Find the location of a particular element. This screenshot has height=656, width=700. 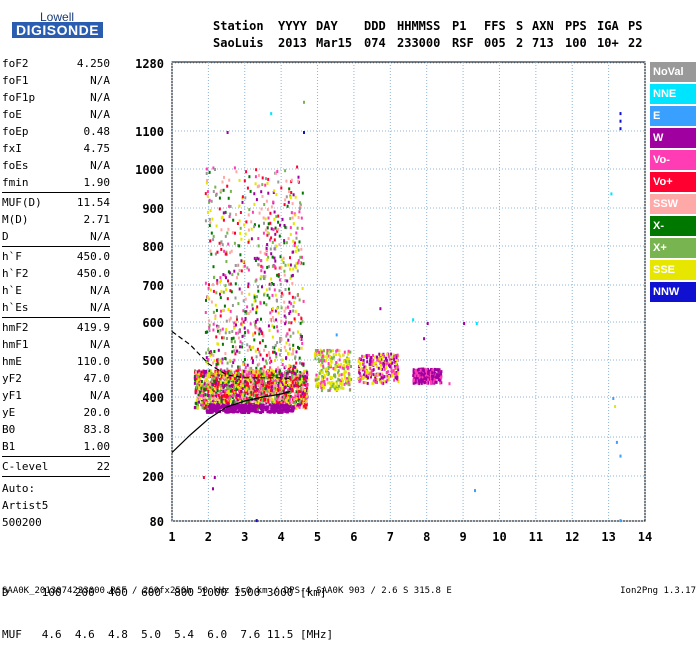

param-label: M(D) is located at coordinates (15, 219).